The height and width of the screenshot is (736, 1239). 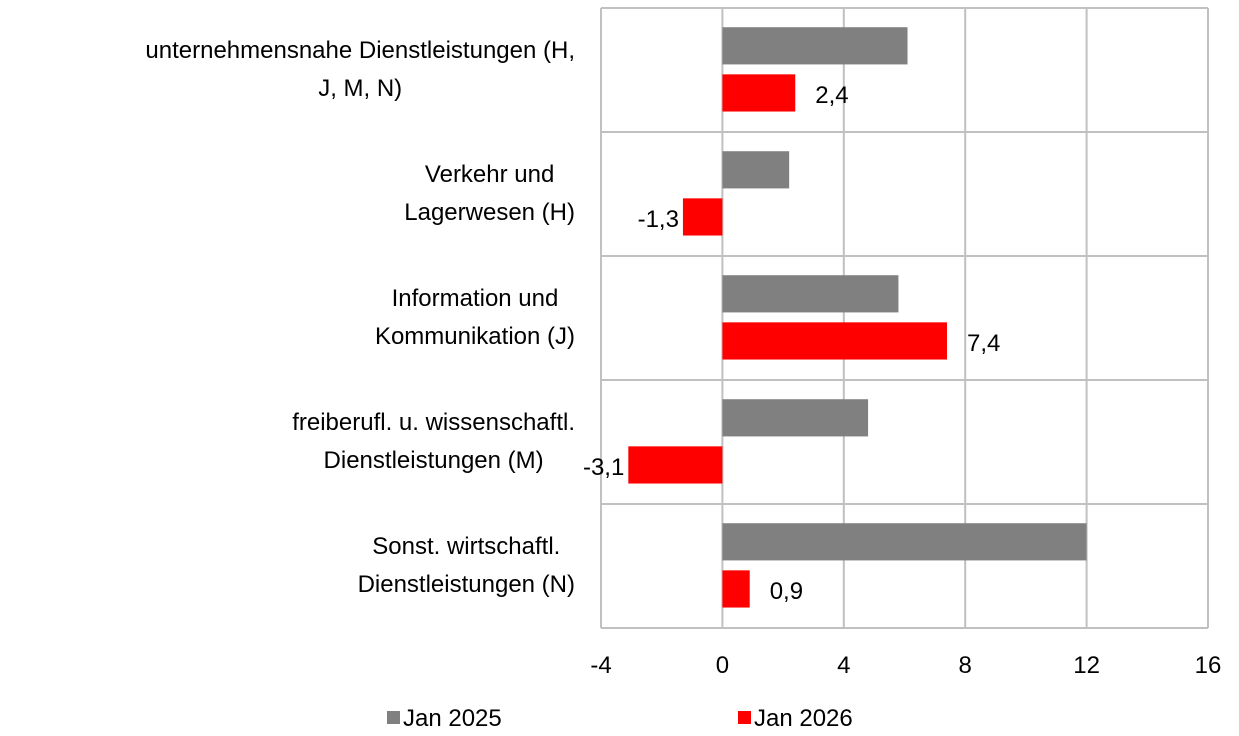 What do you see at coordinates (786, 591) in the screenshot?
I see `data-label: 0,9` at bounding box center [786, 591].